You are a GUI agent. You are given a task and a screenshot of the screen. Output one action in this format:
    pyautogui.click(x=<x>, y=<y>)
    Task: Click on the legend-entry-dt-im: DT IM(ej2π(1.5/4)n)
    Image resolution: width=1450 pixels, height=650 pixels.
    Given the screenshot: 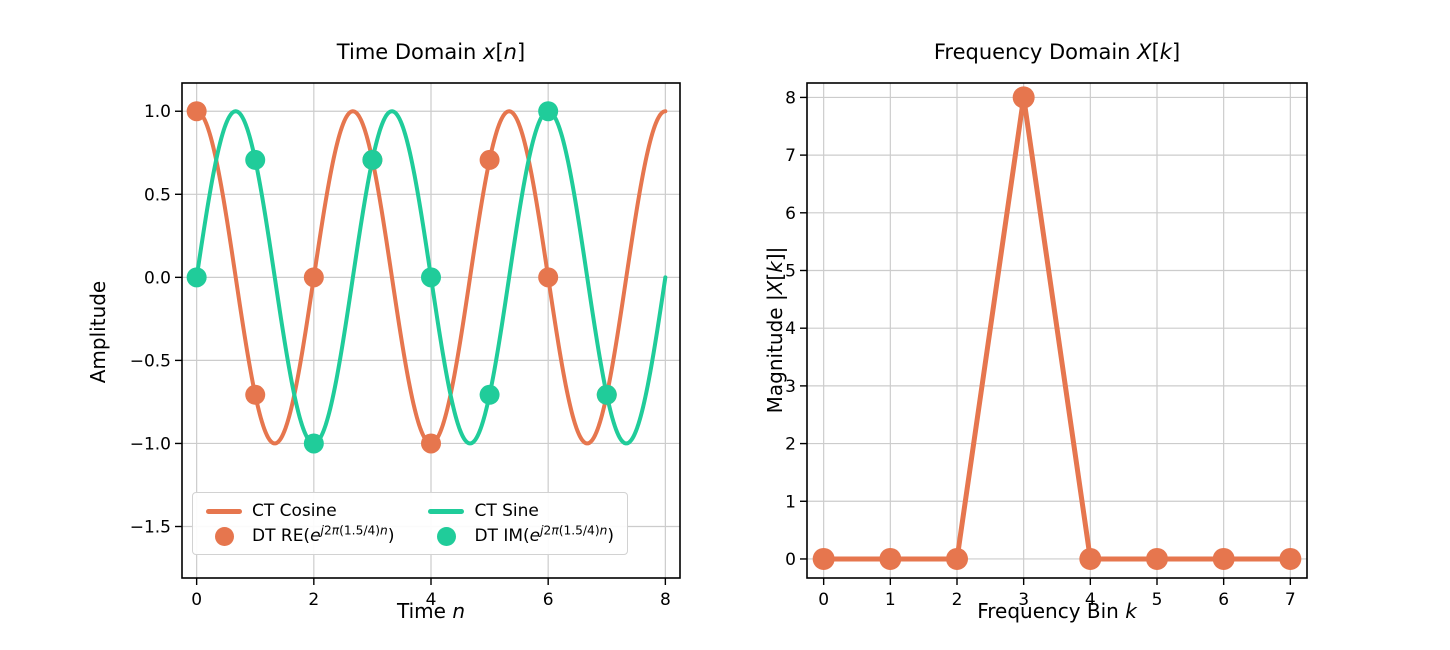 What is the action you would take?
    pyautogui.click(x=521, y=534)
    